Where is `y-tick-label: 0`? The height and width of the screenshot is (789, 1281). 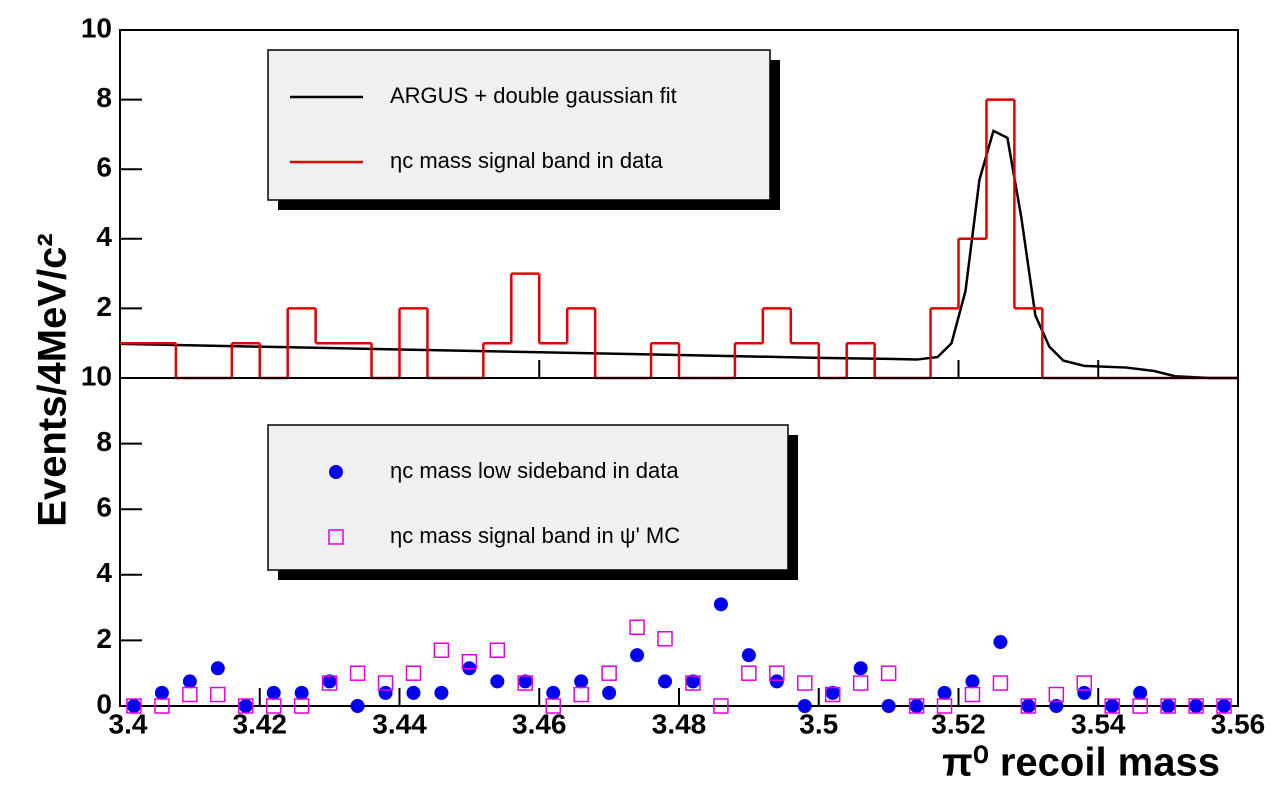 y-tick-label: 0 is located at coordinates (104, 703).